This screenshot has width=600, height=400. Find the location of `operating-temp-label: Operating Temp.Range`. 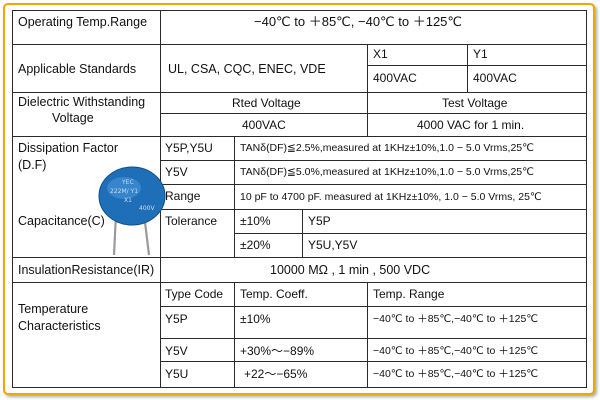

operating-temp-label: Operating Temp.Range is located at coordinates (83, 22).